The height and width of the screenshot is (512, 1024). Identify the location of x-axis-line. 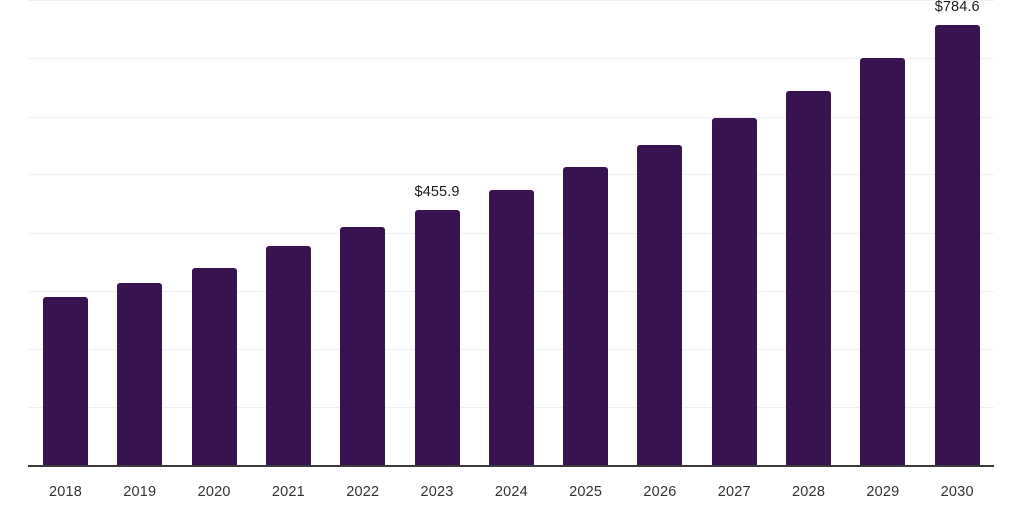
(511, 466).